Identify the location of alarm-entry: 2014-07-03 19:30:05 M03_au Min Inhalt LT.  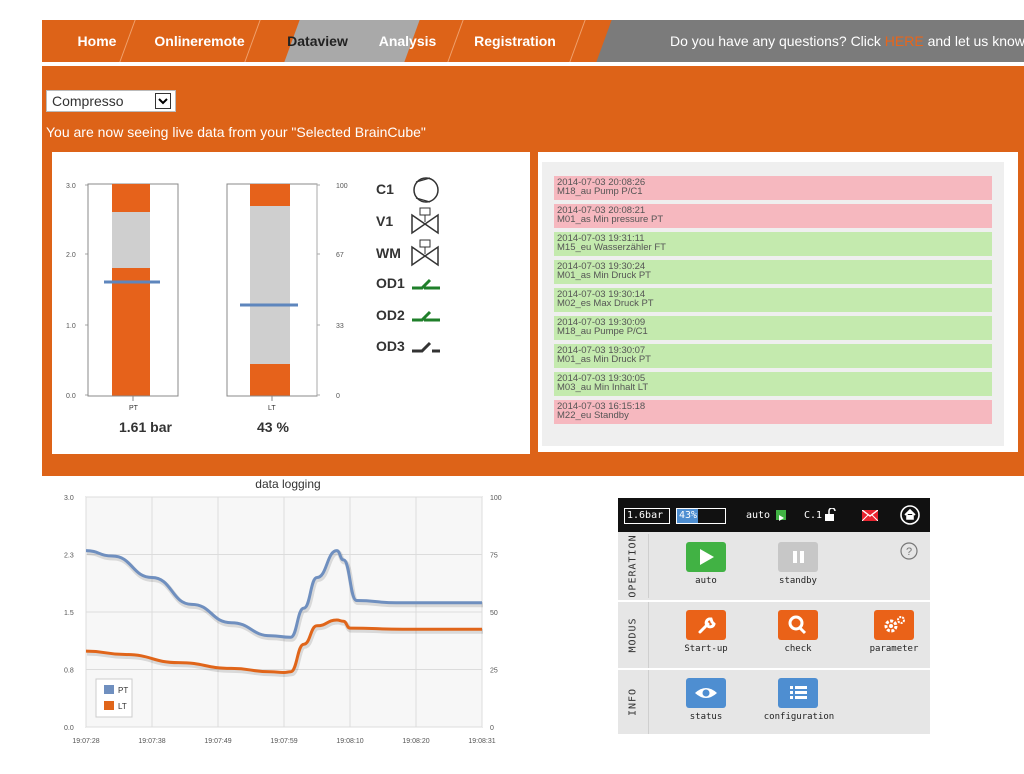
(773, 384).